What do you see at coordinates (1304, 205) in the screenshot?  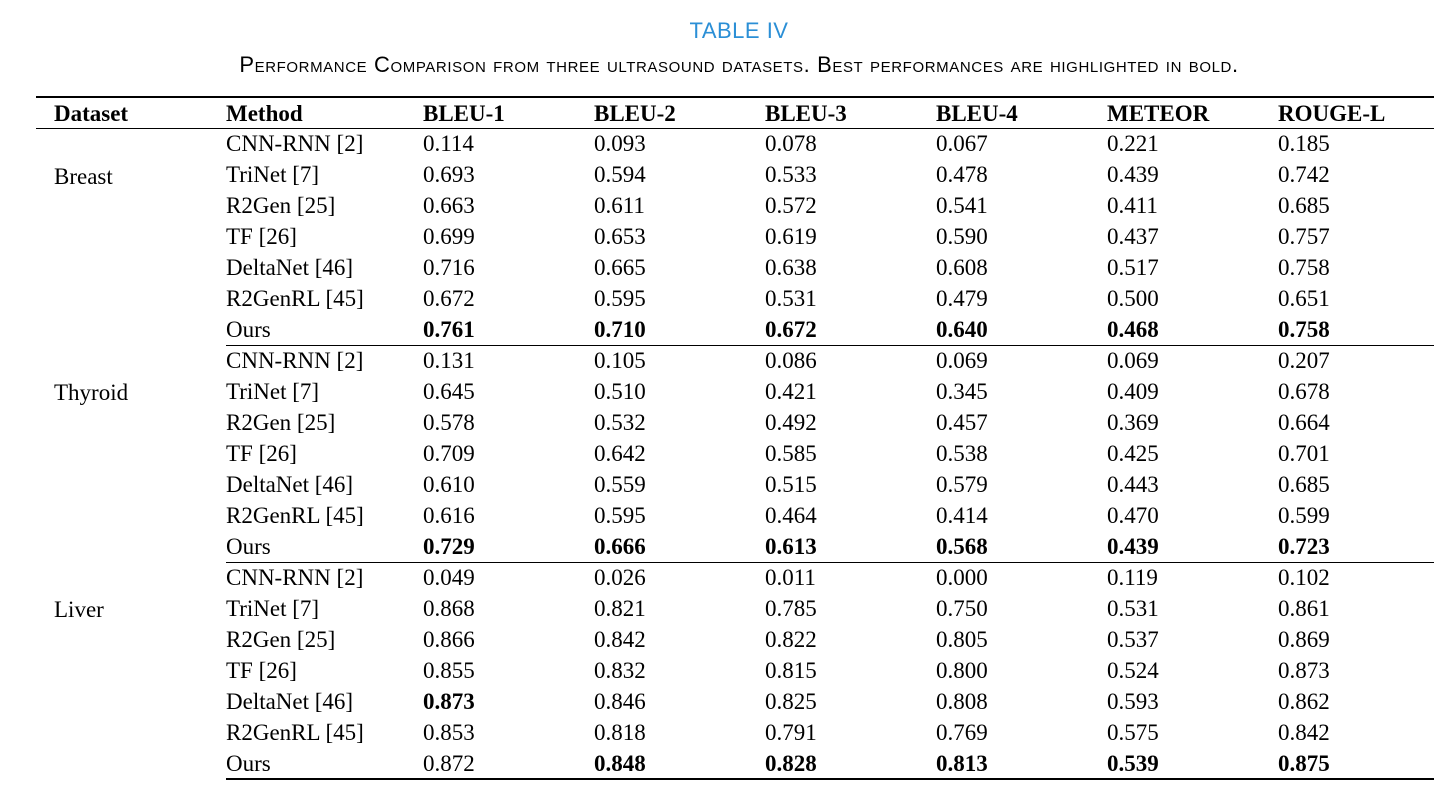 I see `metric-value-cell: 0.685` at bounding box center [1304, 205].